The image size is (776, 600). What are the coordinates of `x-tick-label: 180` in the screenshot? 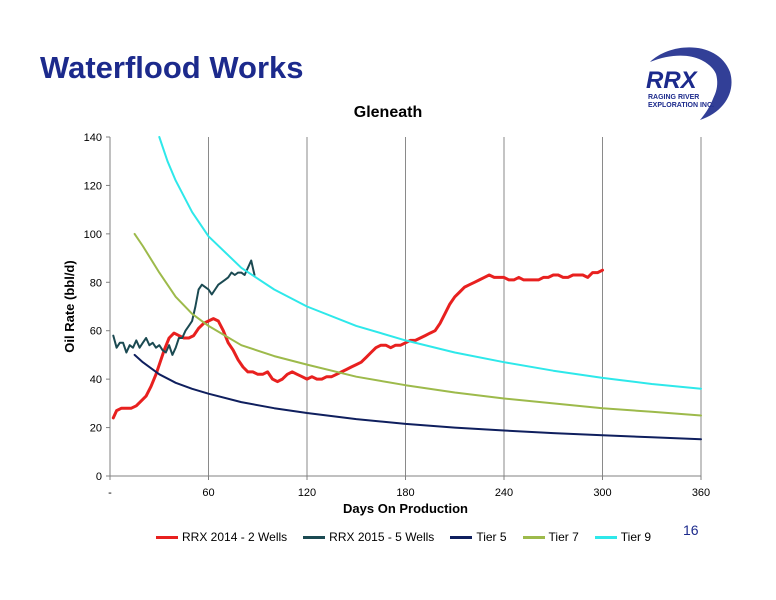 It's located at (405, 493).